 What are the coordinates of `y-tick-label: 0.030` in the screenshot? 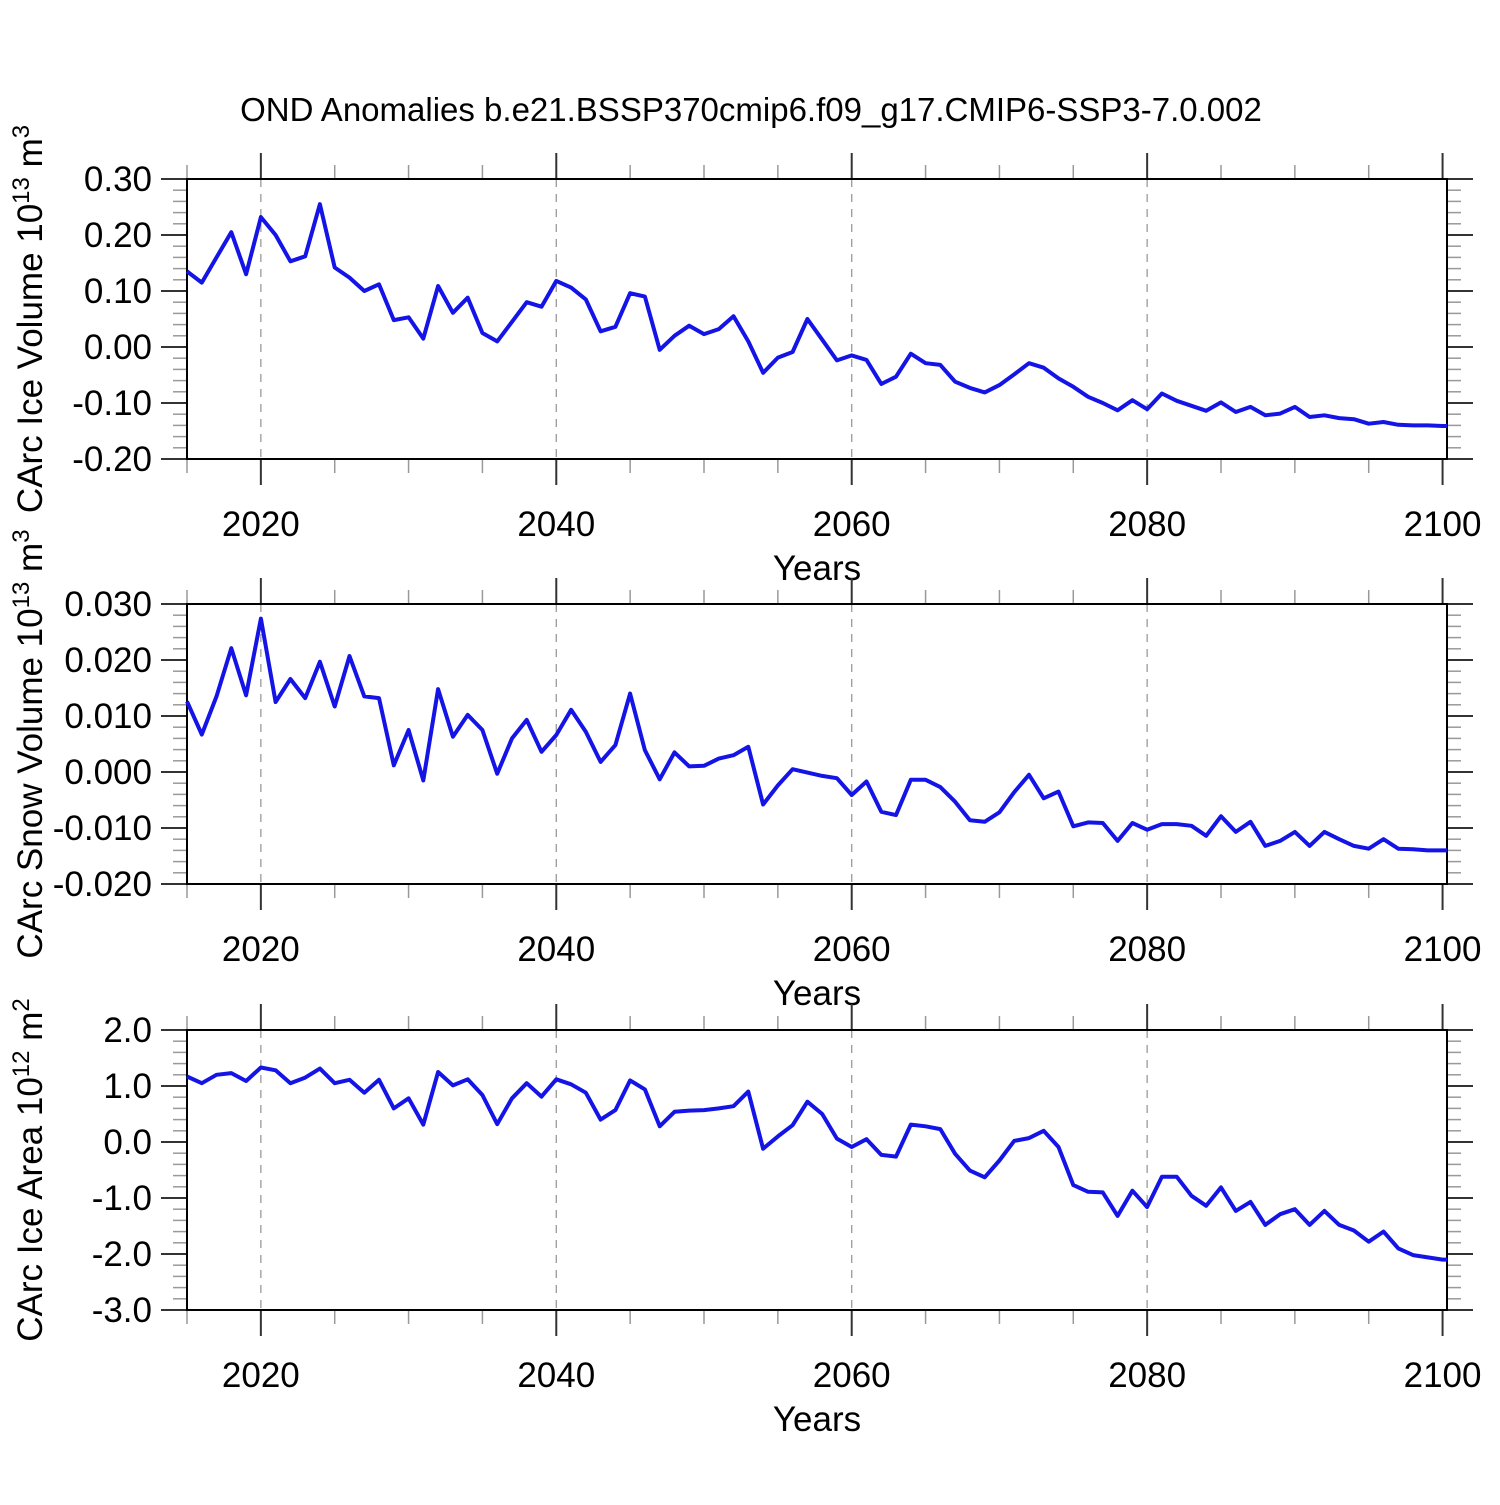 It's located at (108, 604).